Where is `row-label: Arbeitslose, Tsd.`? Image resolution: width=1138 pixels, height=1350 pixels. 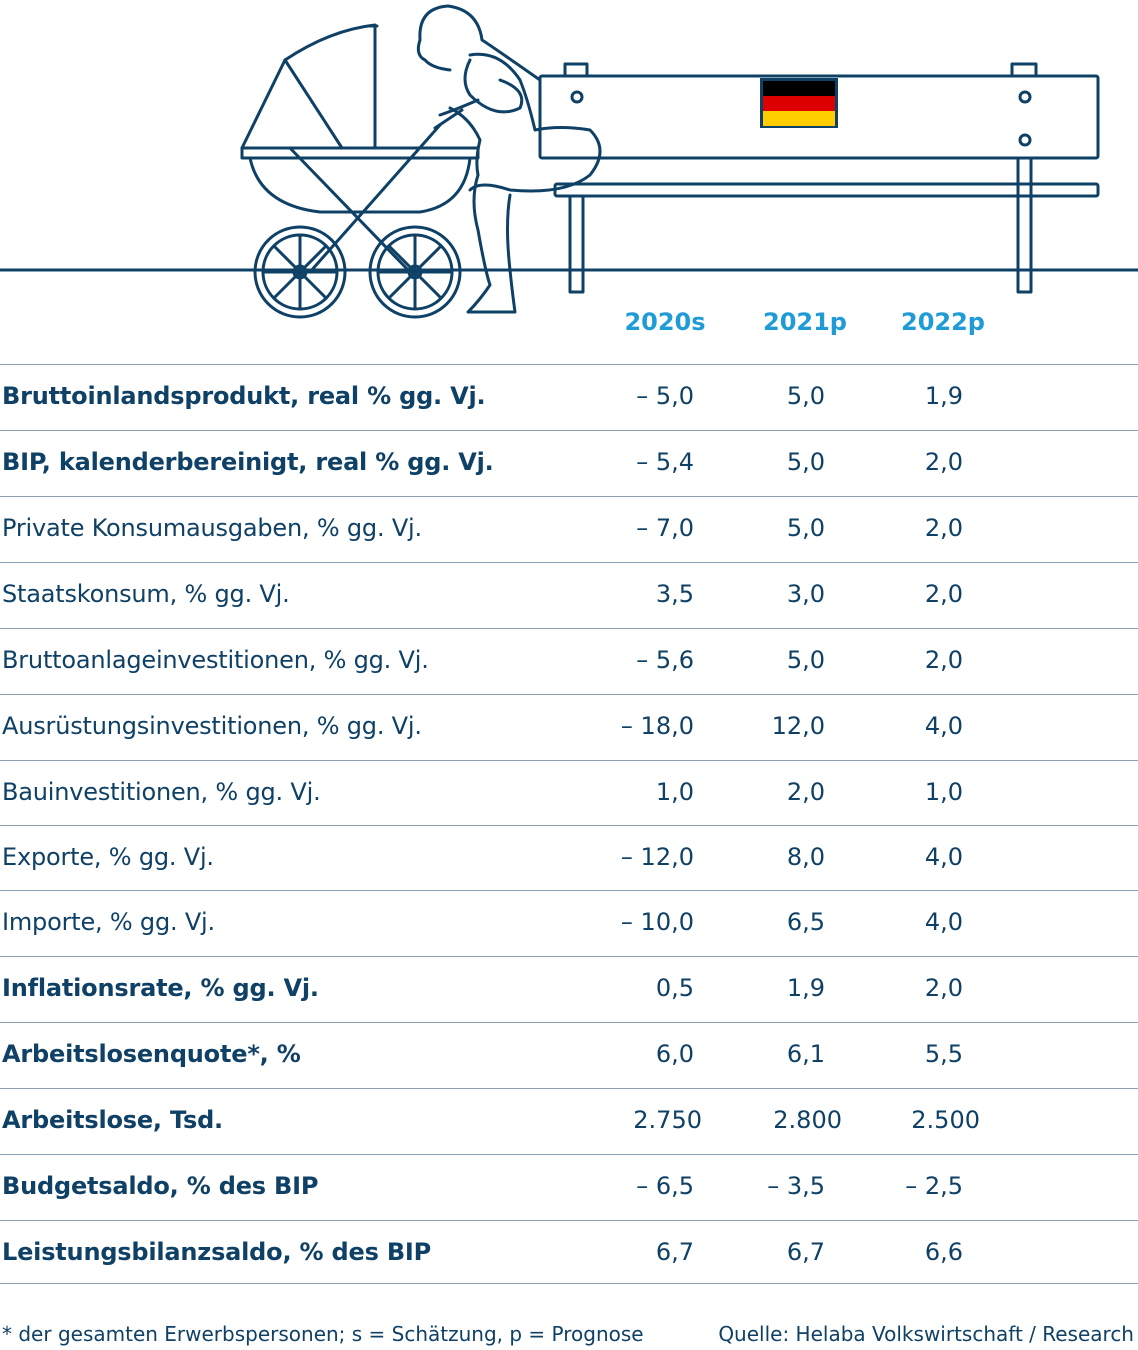 row-label: Arbeitslose, Tsd. is located at coordinates (112, 1120).